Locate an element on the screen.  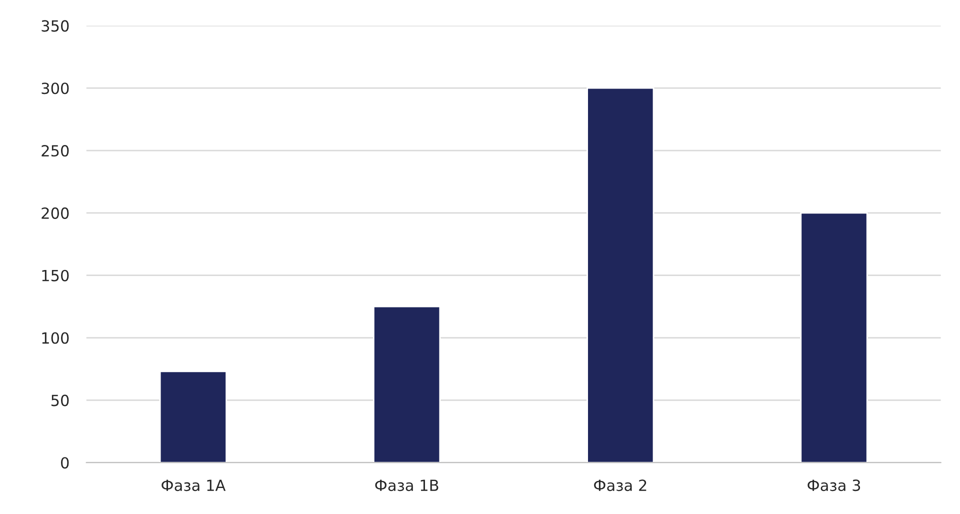
x-tick-label: Фаза 2 is located at coordinates (620, 486).